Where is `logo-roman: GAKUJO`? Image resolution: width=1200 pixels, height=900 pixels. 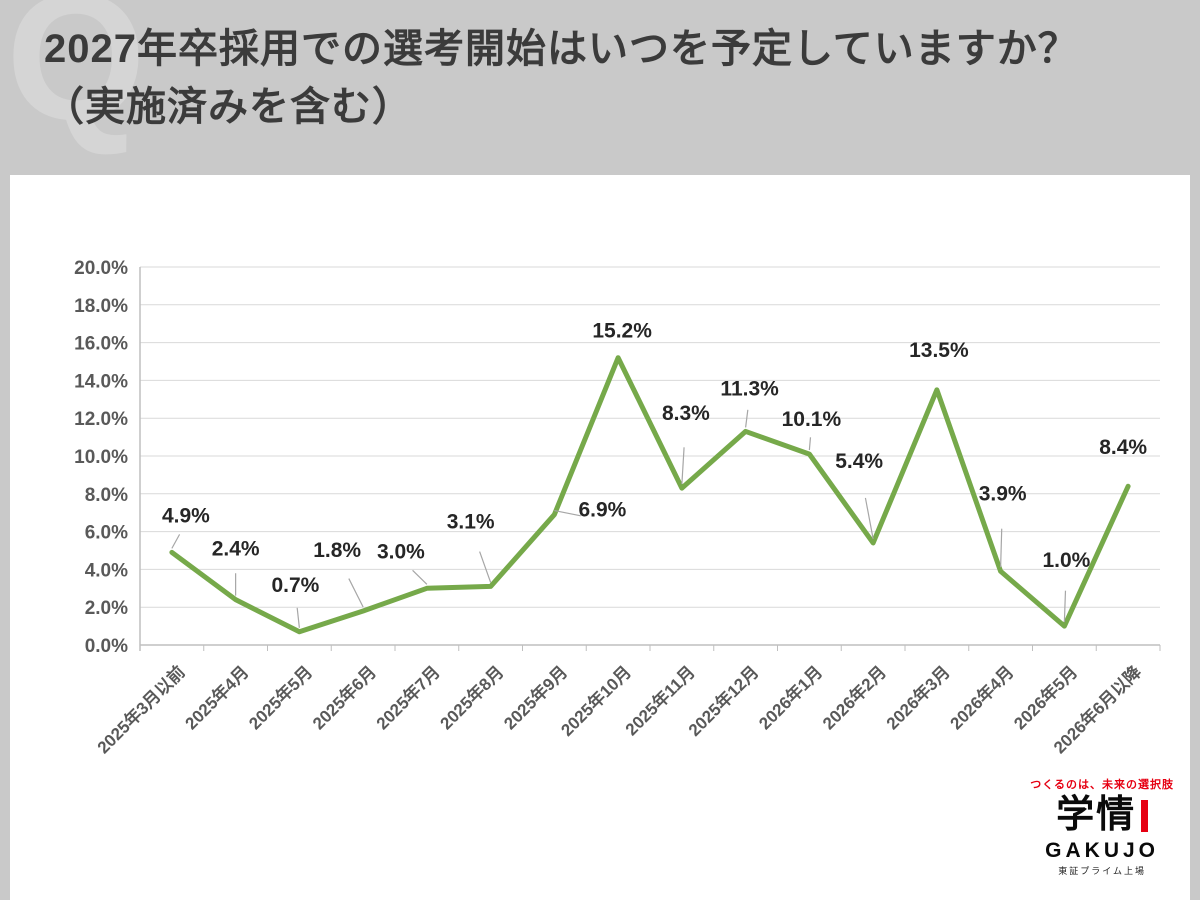
logo-roman: GAKUJO is located at coordinates (1102, 850).